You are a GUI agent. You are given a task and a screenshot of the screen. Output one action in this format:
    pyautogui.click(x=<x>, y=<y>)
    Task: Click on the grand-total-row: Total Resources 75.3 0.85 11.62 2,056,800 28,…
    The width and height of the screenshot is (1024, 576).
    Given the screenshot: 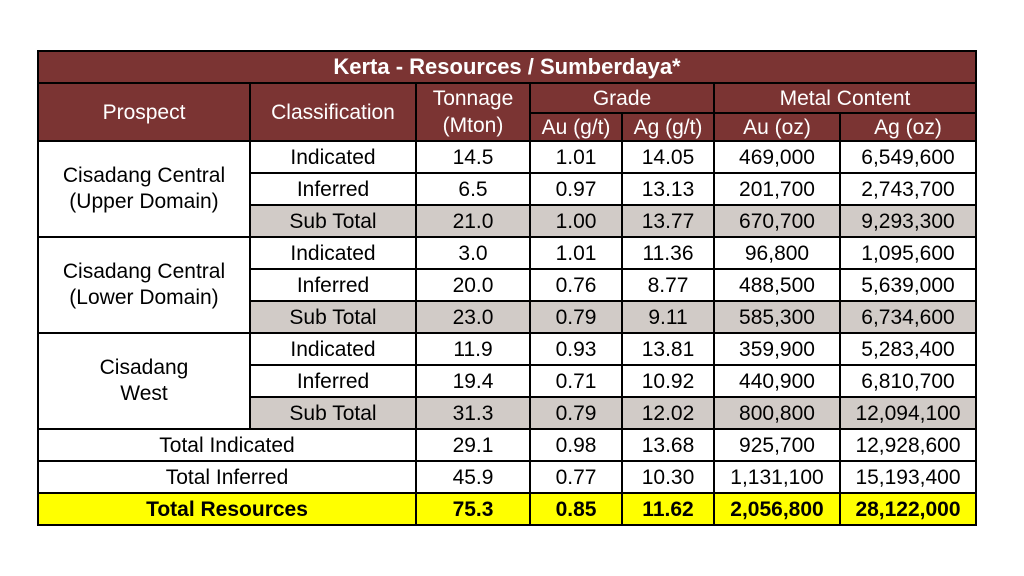 What is the action you would take?
    pyautogui.click(x=507, y=509)
    